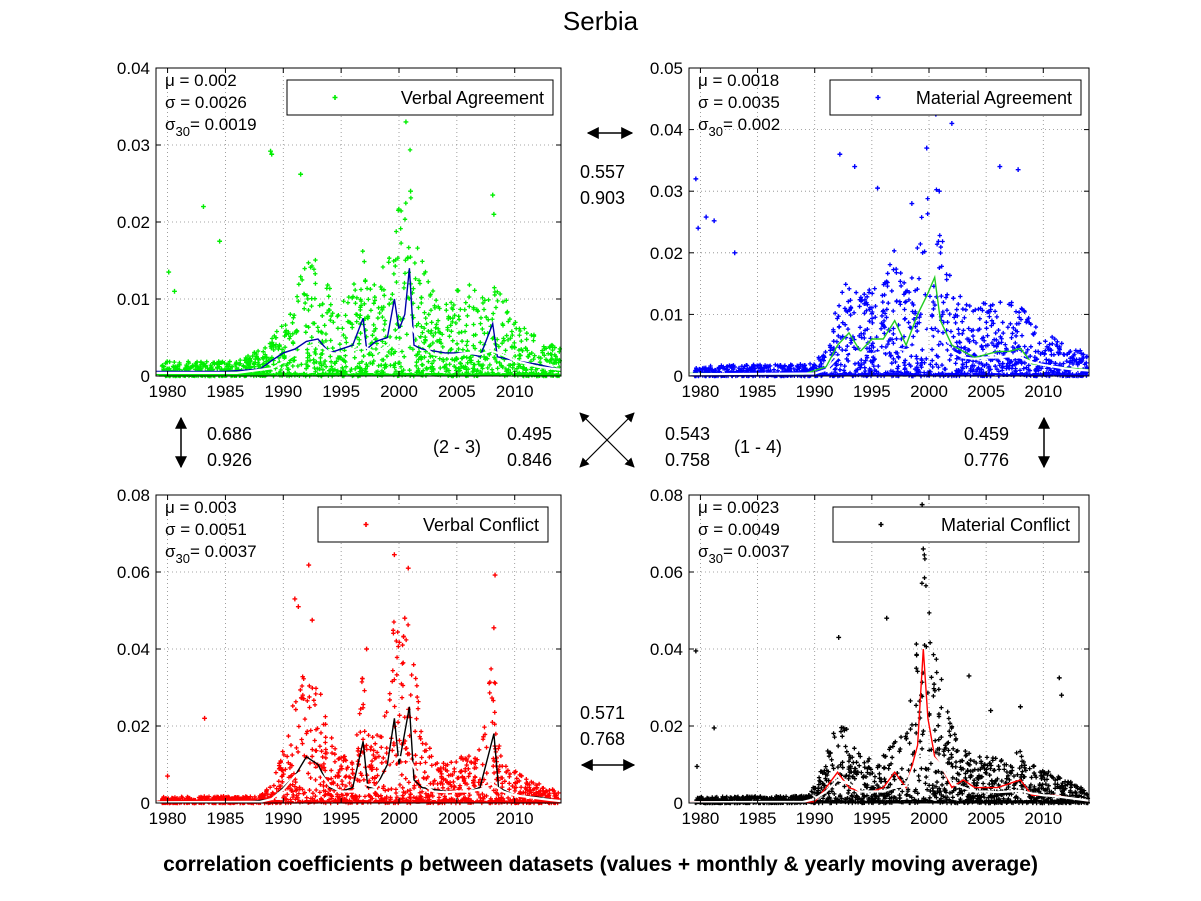 This screenshot has width=1201, height=901. Describe the element at coordinates (133, 145) in the screenshot. I see `y-tick-label: 0.03` at that location.